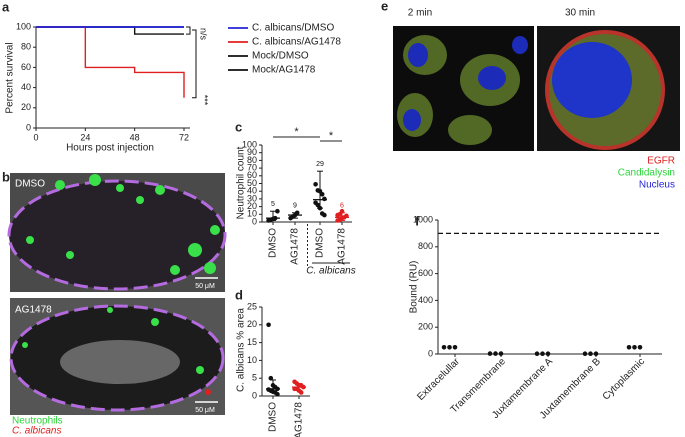  Describe the element at coordinates (241, 350) in the screenshot. I see `y-axis-label: C. albicans % area` at that location.